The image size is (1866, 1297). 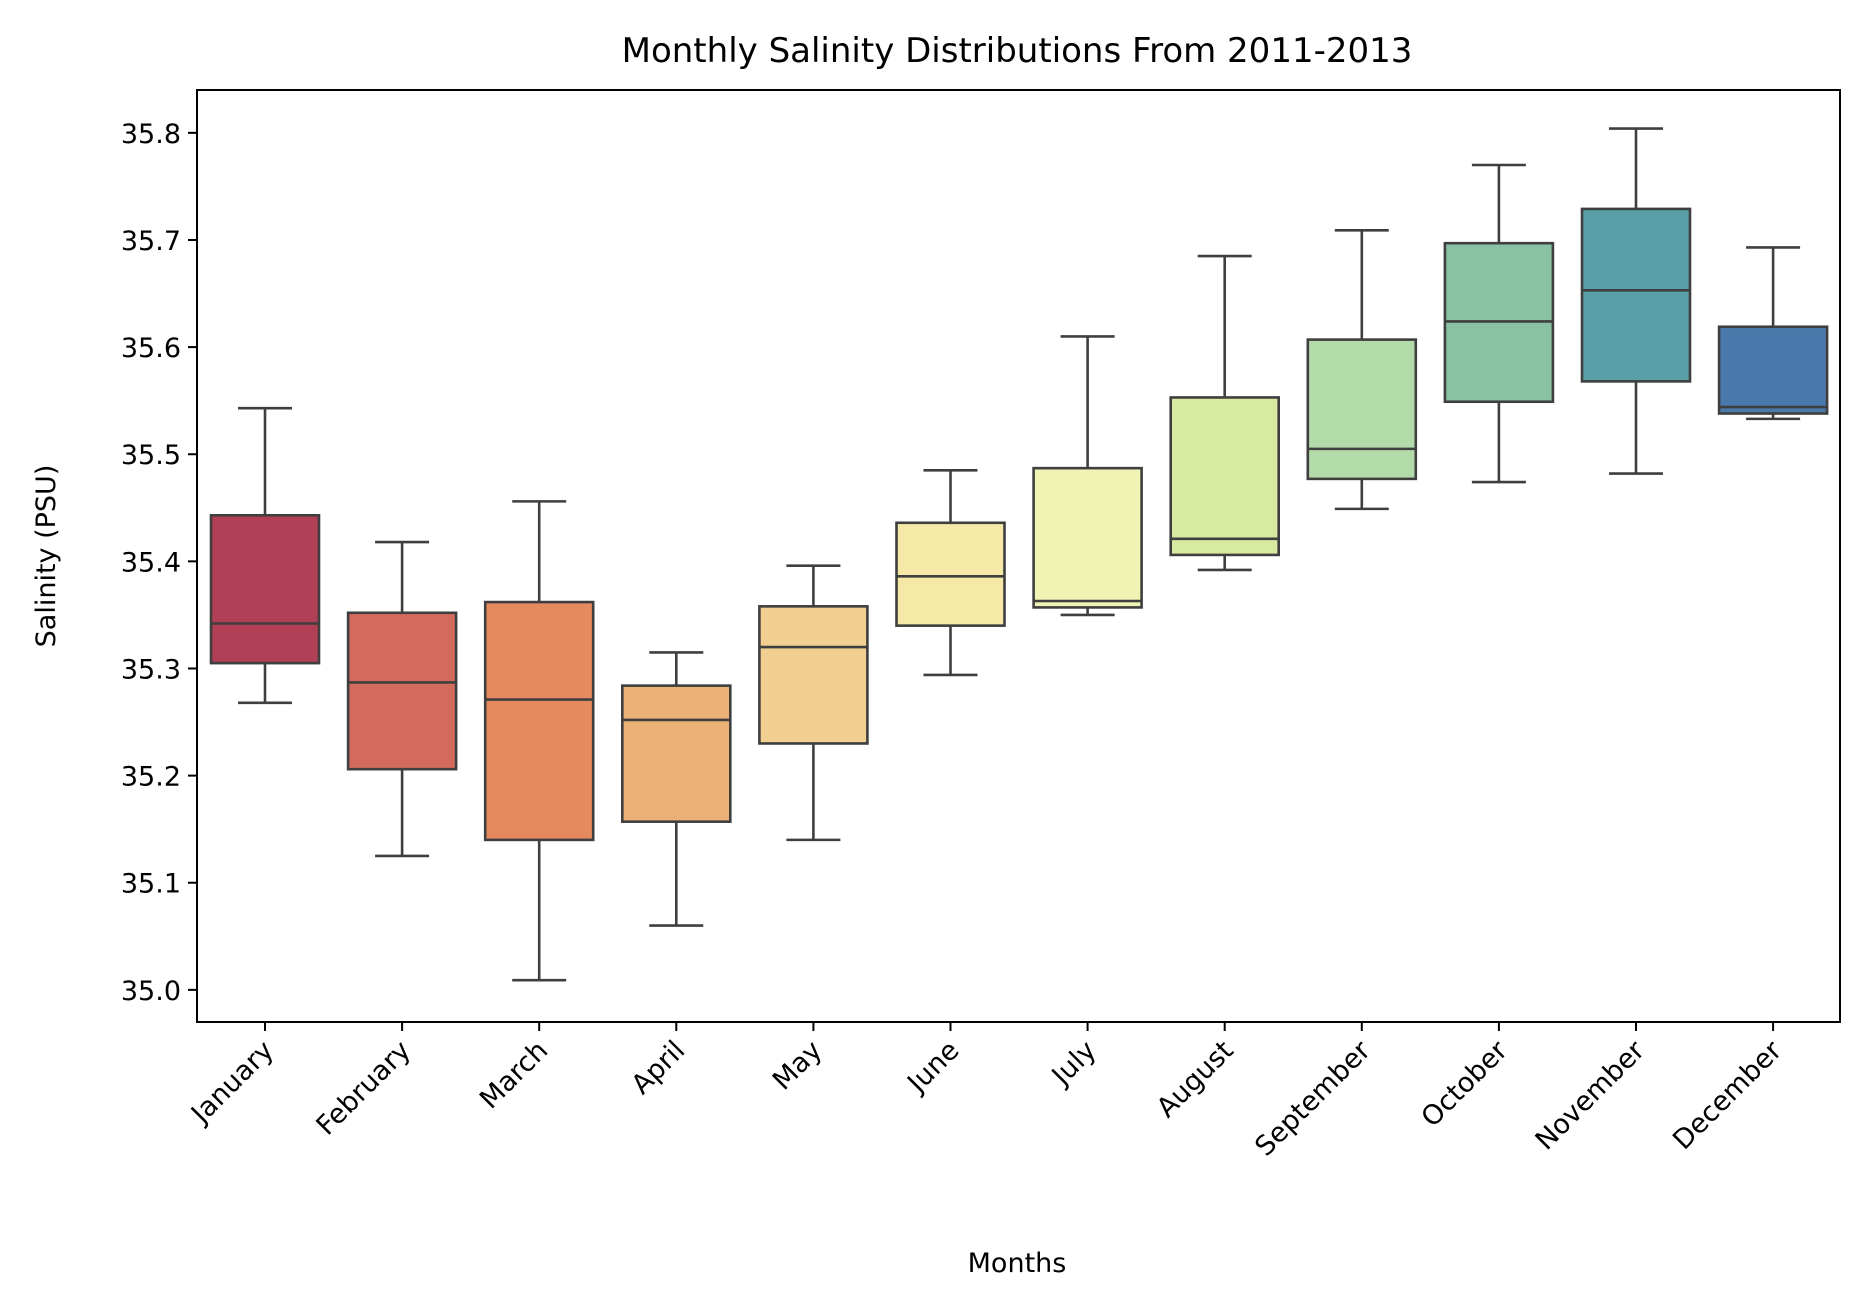 What do you see at coordinates (1499, 323) in the screenshot?
I see `box-october` at bounding box center [1499, 323].